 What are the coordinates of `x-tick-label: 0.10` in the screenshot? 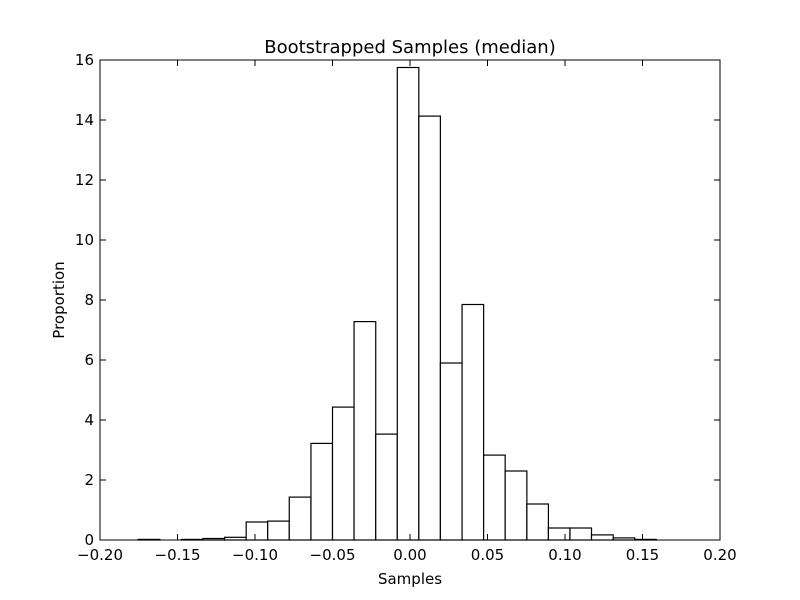 It's located at (564, 555).